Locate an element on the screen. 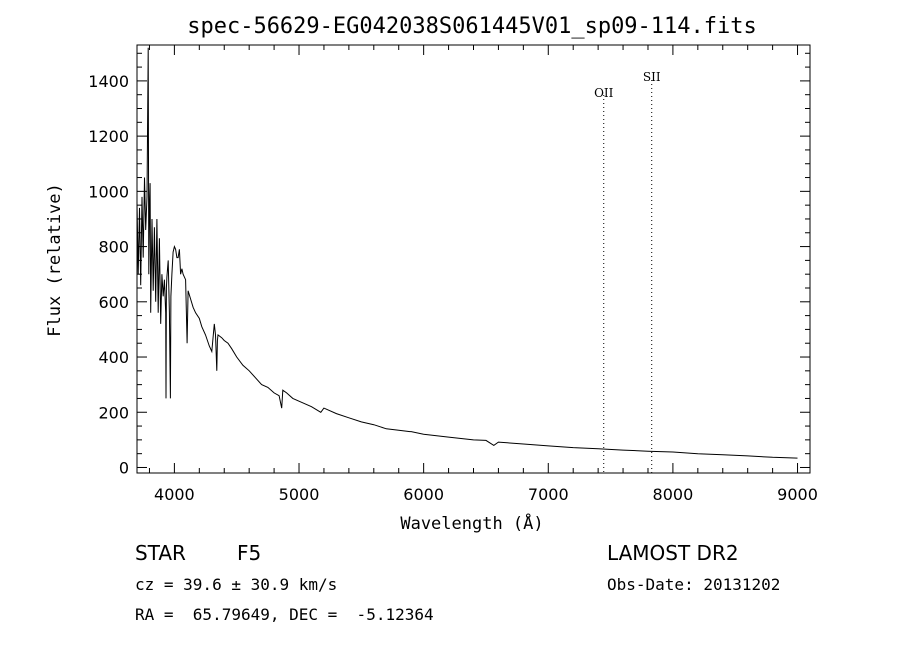 The height and width of the screenshot is (650, 900). x-axis-label: Wavelength (Å) is located at coordinates (471, 523).